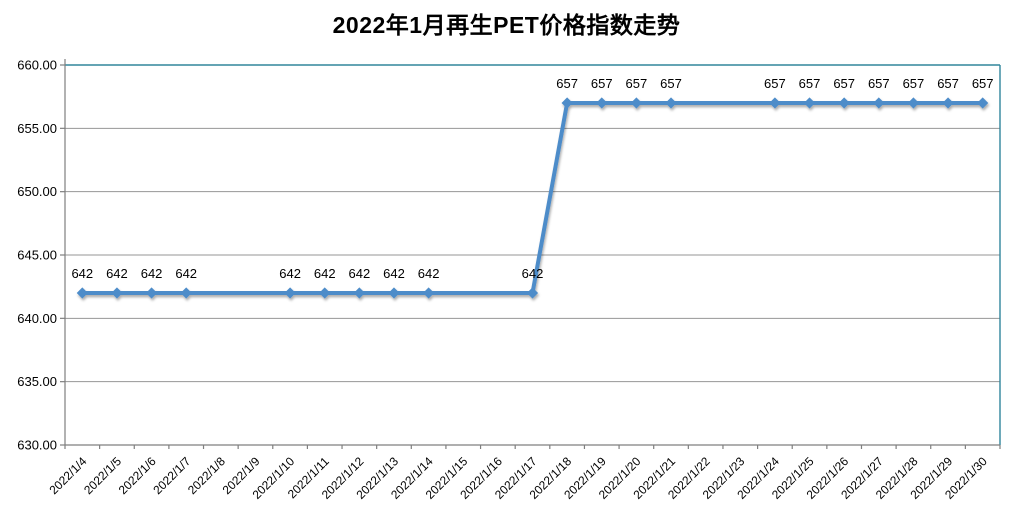  What do you see at coordinates (37, 318) in the screenshot?
I see `y-axis-label: 640.00` at bounding box center [37, 318].